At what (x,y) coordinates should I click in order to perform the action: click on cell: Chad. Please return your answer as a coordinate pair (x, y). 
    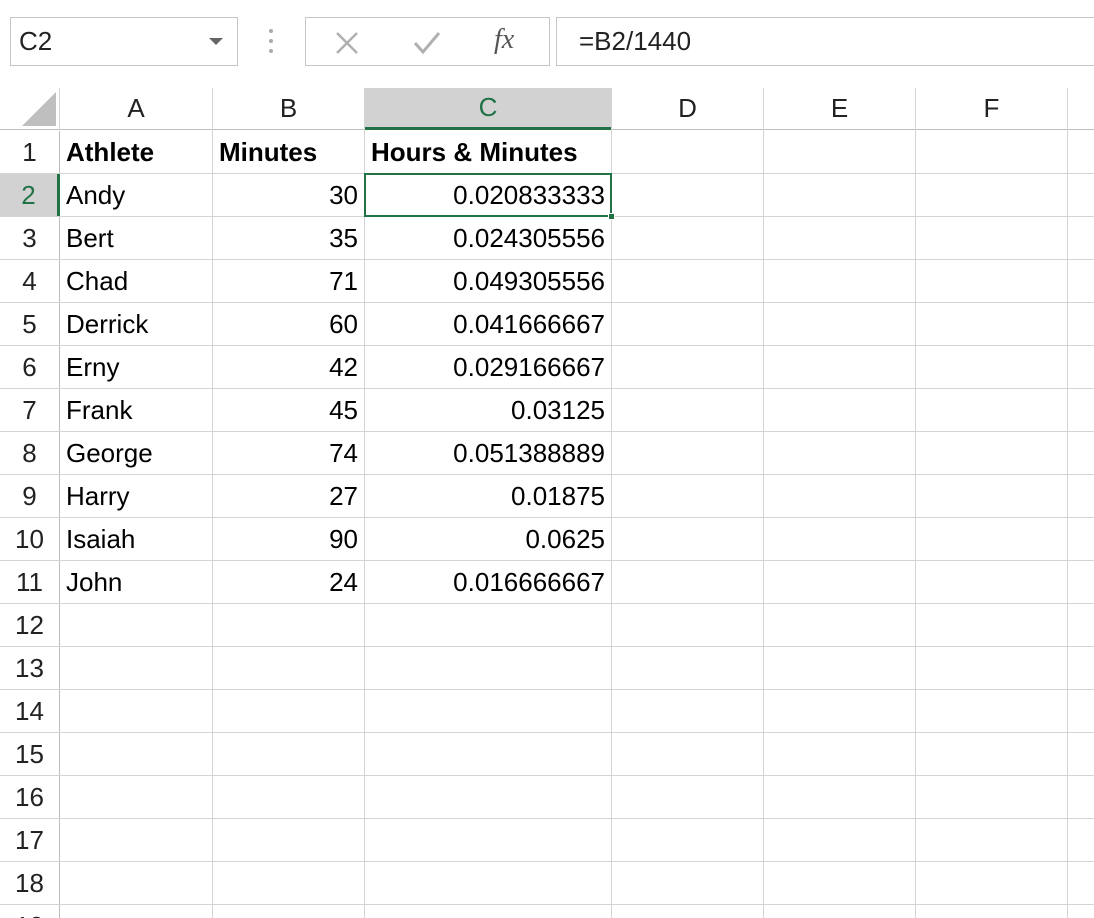
    Looking at the image, I should click on (97, 281).